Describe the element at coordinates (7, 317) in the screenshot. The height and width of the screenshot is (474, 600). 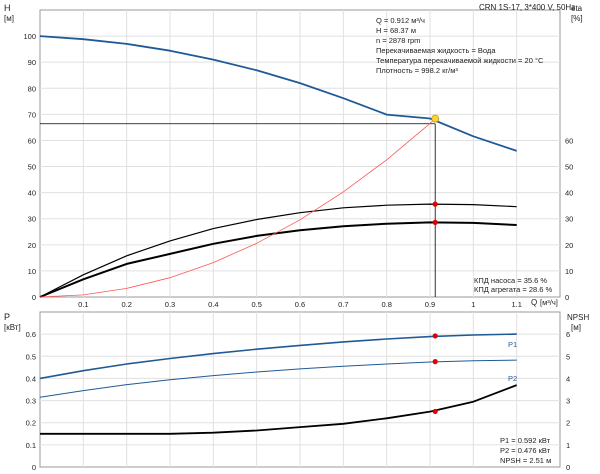
I see `bottom-y-left-axis-name: P` at that location.